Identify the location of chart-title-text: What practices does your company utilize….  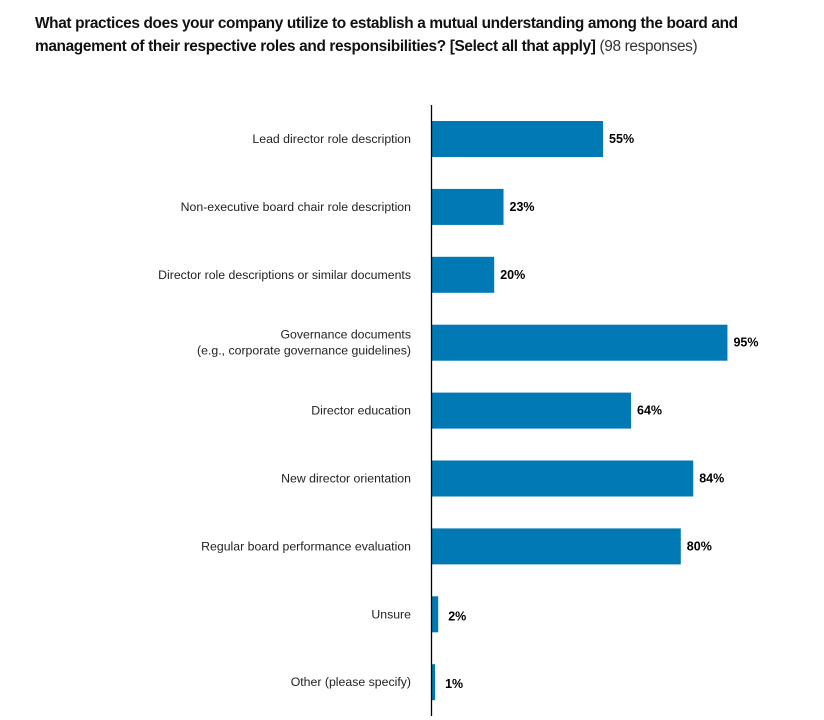
(386, 35).